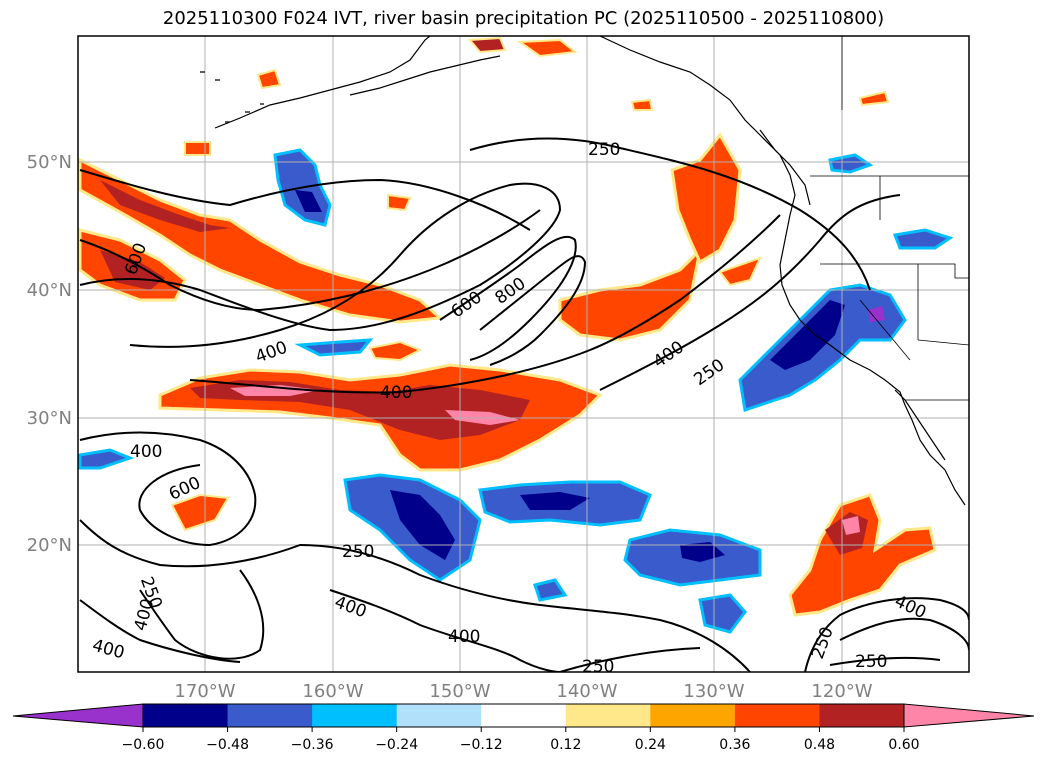 The height and width of the screenshot is (765, 1047). I want to click on colorbar-tick-label: −0.36, so click(312, 745).